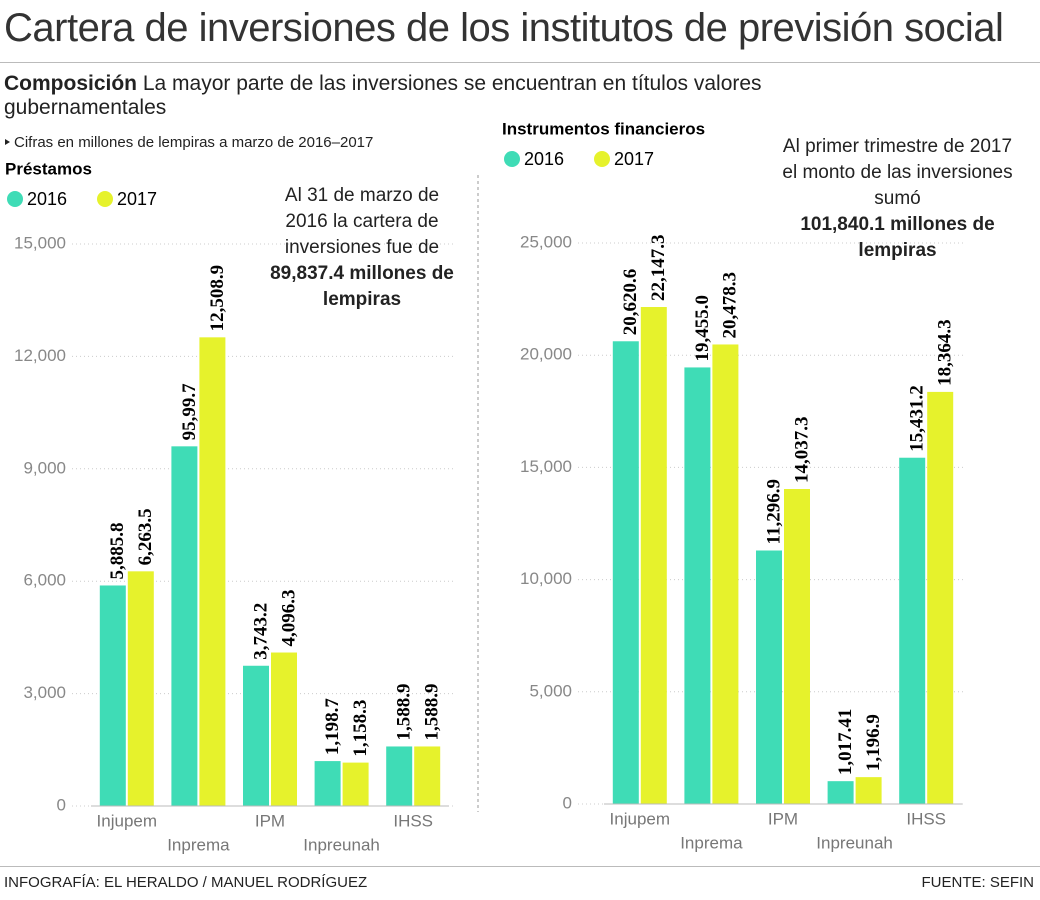 The image size is (1040, 900). I want to click on value-label: 6,263.5, so click(145, 536).